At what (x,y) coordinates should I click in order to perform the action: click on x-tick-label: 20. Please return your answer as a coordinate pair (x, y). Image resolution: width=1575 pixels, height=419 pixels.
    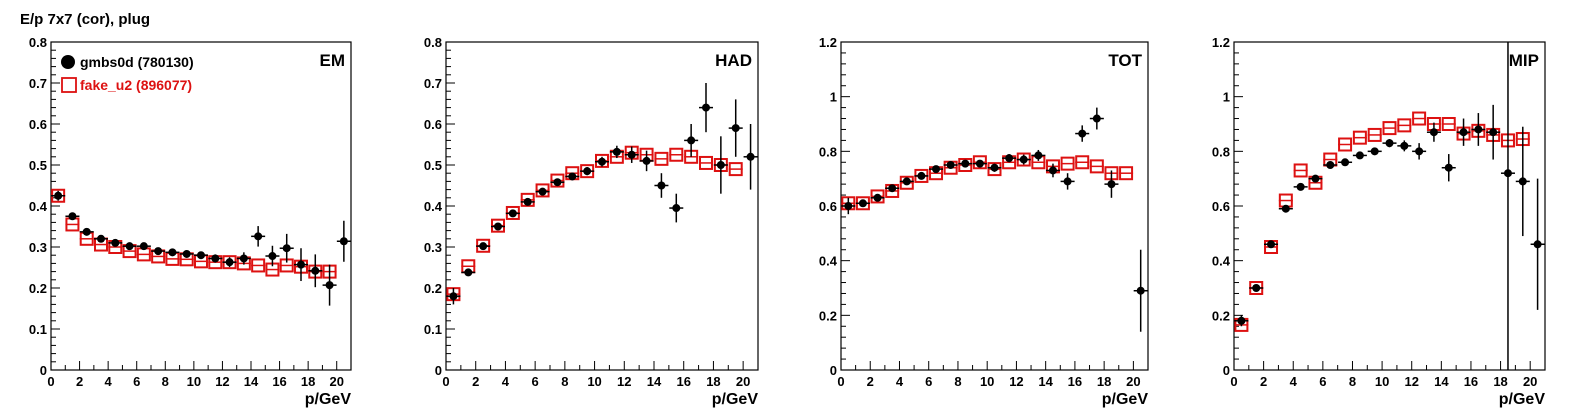
    Looking at the image, I should click on (1530, 381).